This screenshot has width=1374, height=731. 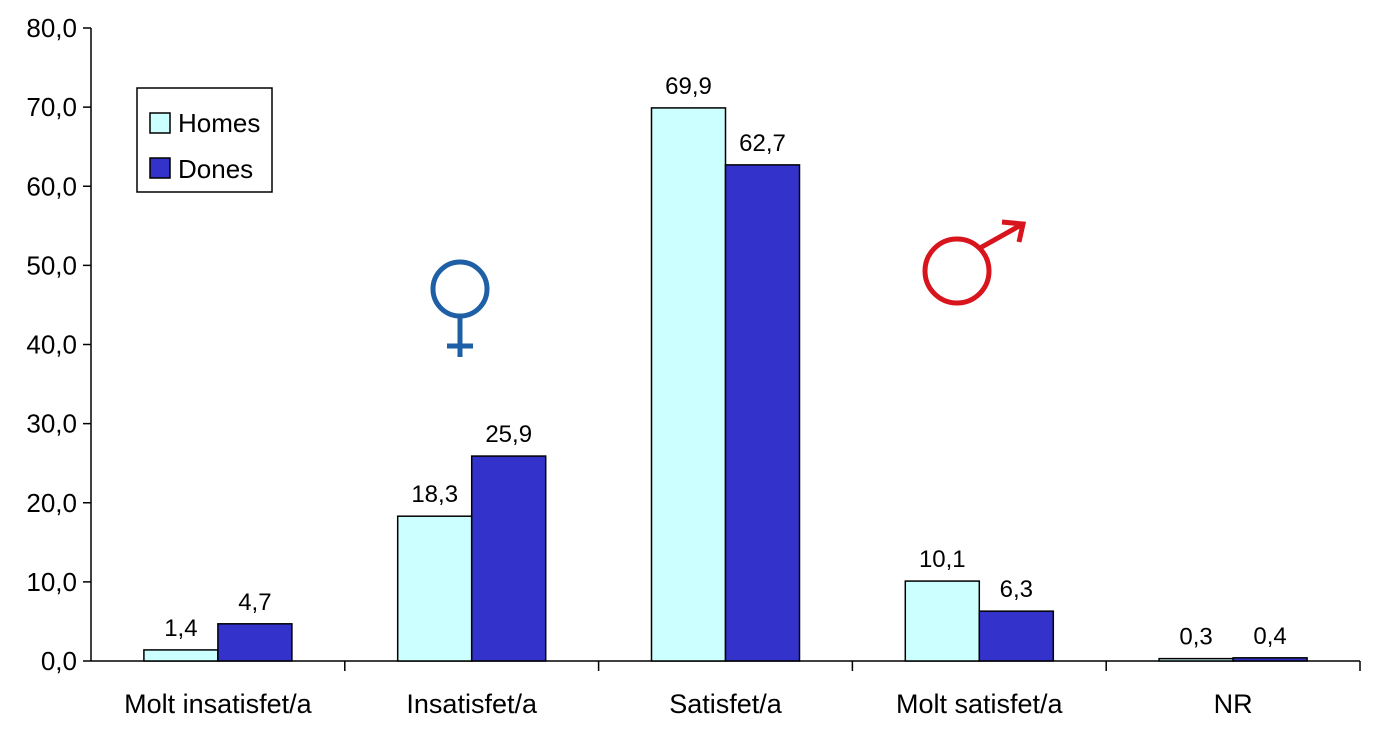 What do you see at coordinates (942, 559) in the screenshot?
I see `data-label-homes: 10,1` at bounding box center [942, 559].